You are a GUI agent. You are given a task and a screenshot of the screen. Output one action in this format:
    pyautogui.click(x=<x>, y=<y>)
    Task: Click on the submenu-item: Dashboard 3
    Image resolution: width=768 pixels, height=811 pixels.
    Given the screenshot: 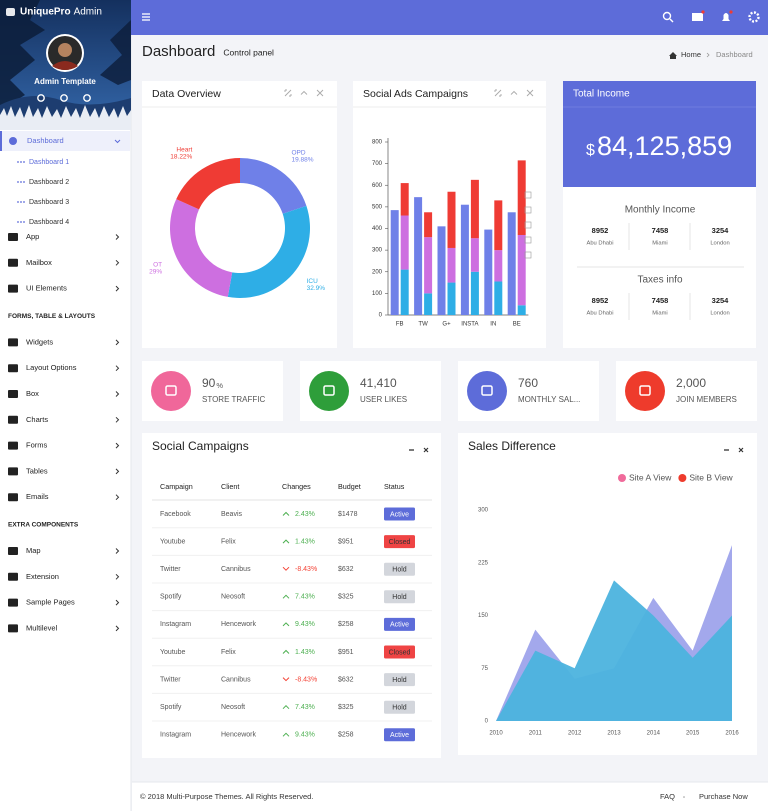 What is the action you would take?
    pyautogui.click(x=49, y=202)
    